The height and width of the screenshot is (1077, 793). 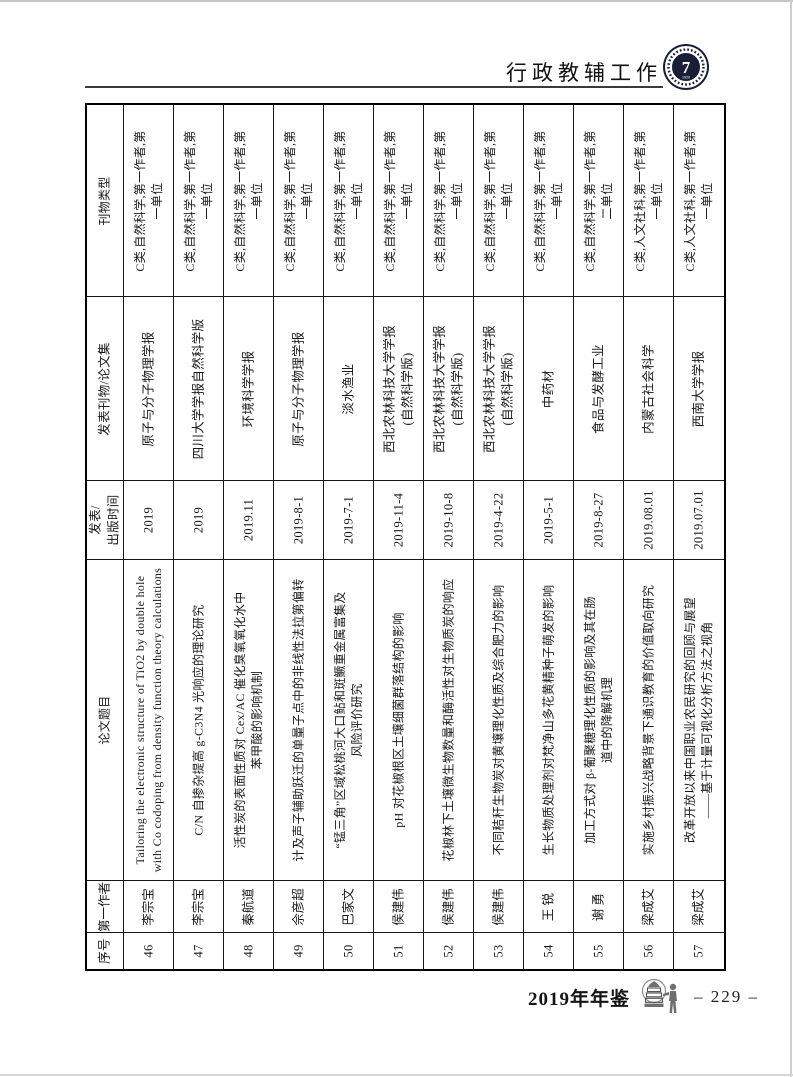 I want to click on cell-text: 2019-5-1, so click(x=547, y=520).